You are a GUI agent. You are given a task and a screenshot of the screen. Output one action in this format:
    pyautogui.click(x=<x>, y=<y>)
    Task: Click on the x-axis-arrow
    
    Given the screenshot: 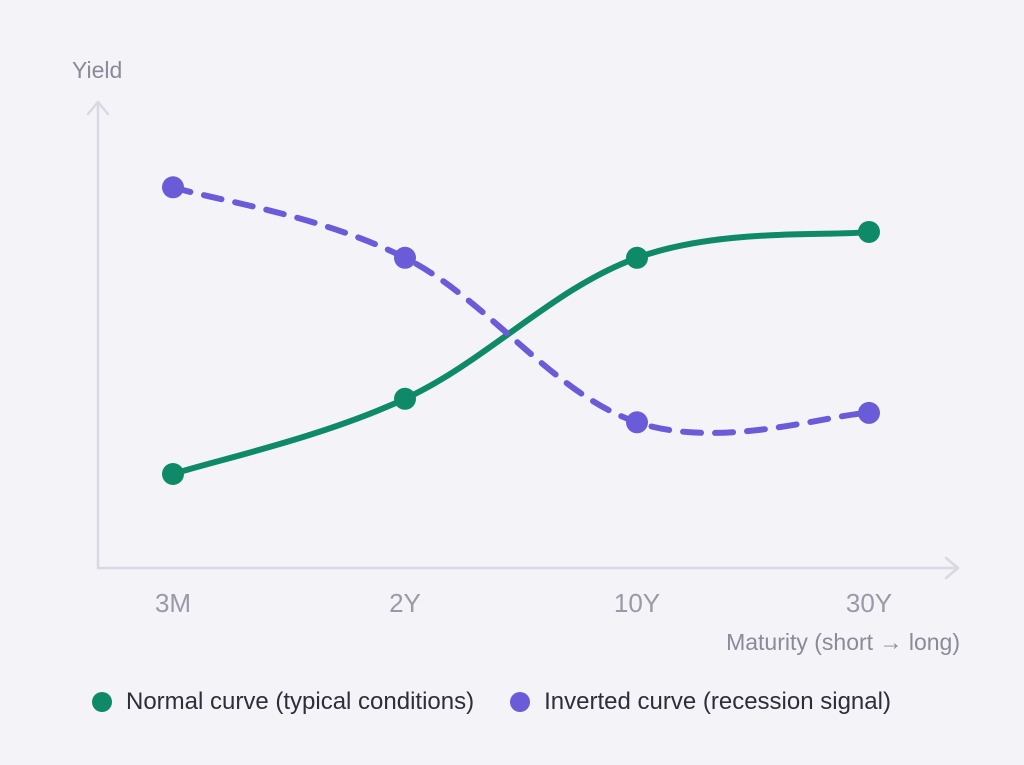 What is the action you would take?
    pyautogui.click(x=952, y=568)
    